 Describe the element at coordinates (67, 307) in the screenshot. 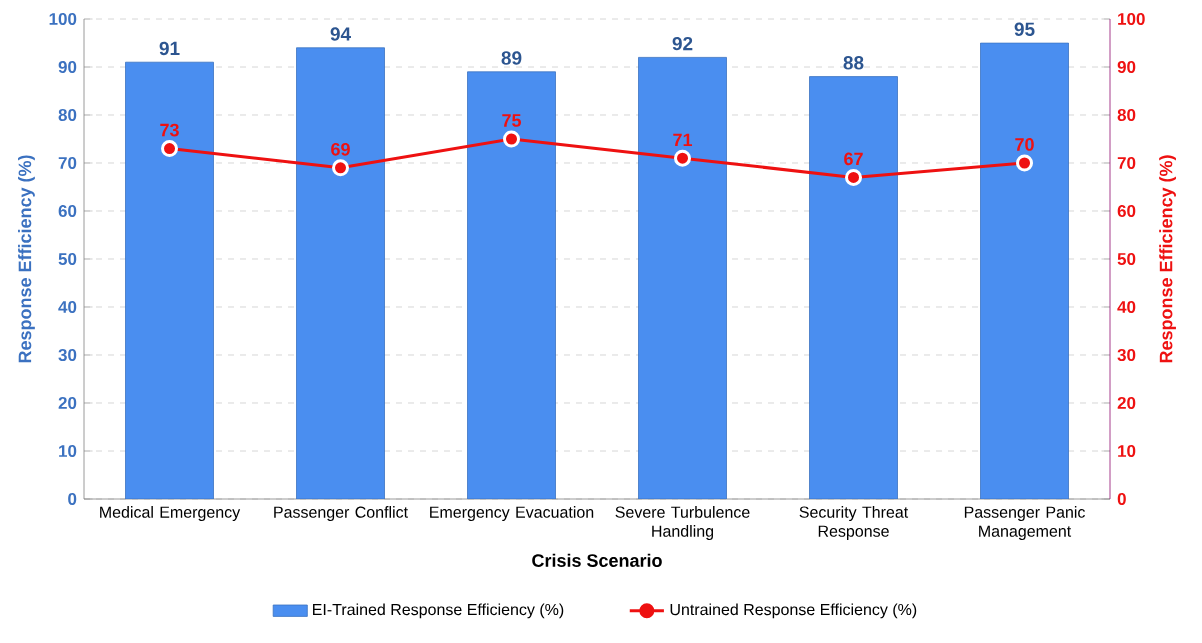

I see `y-tick-label: 40` at that location.